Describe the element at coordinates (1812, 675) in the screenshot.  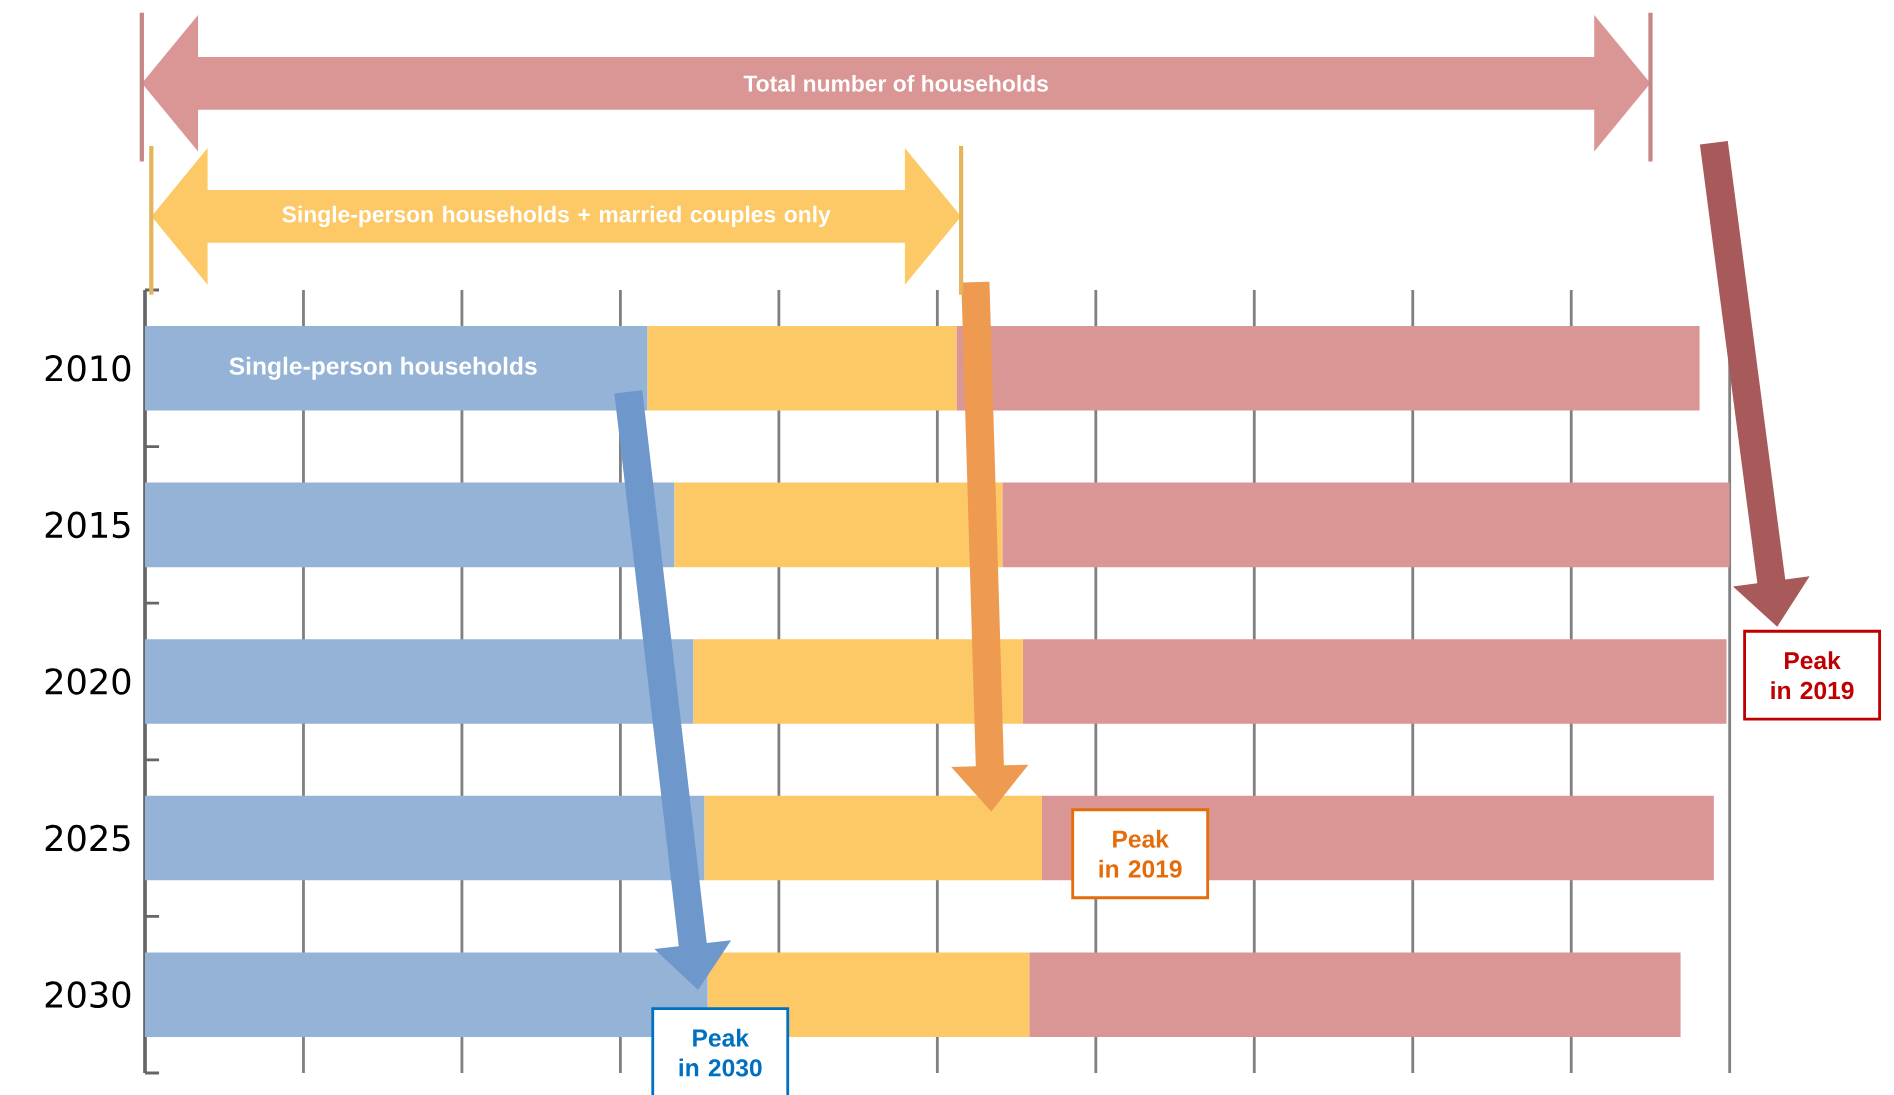
I see `text: Peak in 2019` at that location.